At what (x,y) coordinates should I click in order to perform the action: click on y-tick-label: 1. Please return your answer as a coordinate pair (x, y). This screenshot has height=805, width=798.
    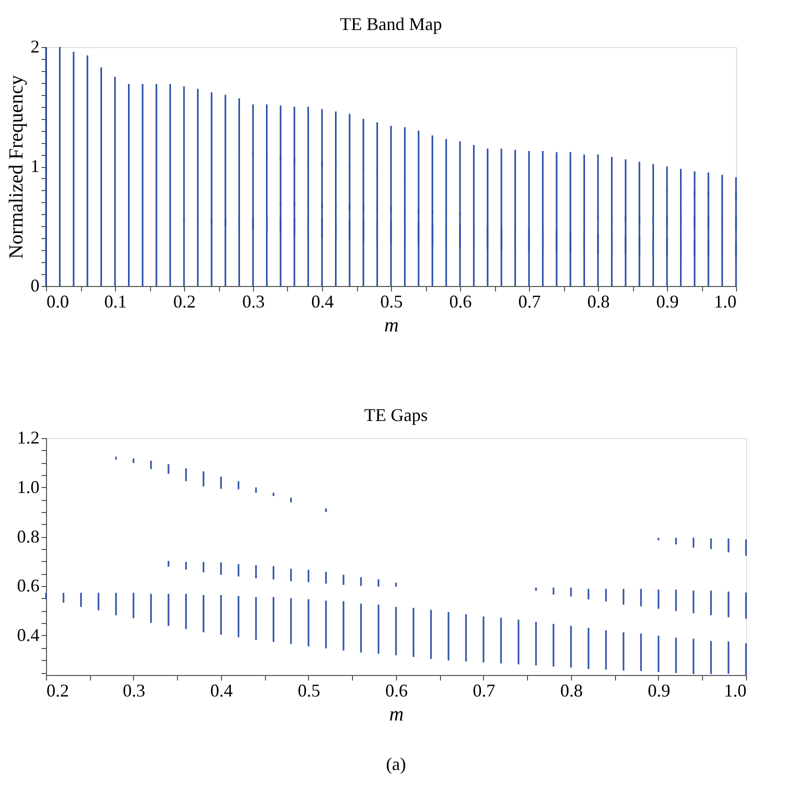
    Looking at the image, I should click on (35, 166).